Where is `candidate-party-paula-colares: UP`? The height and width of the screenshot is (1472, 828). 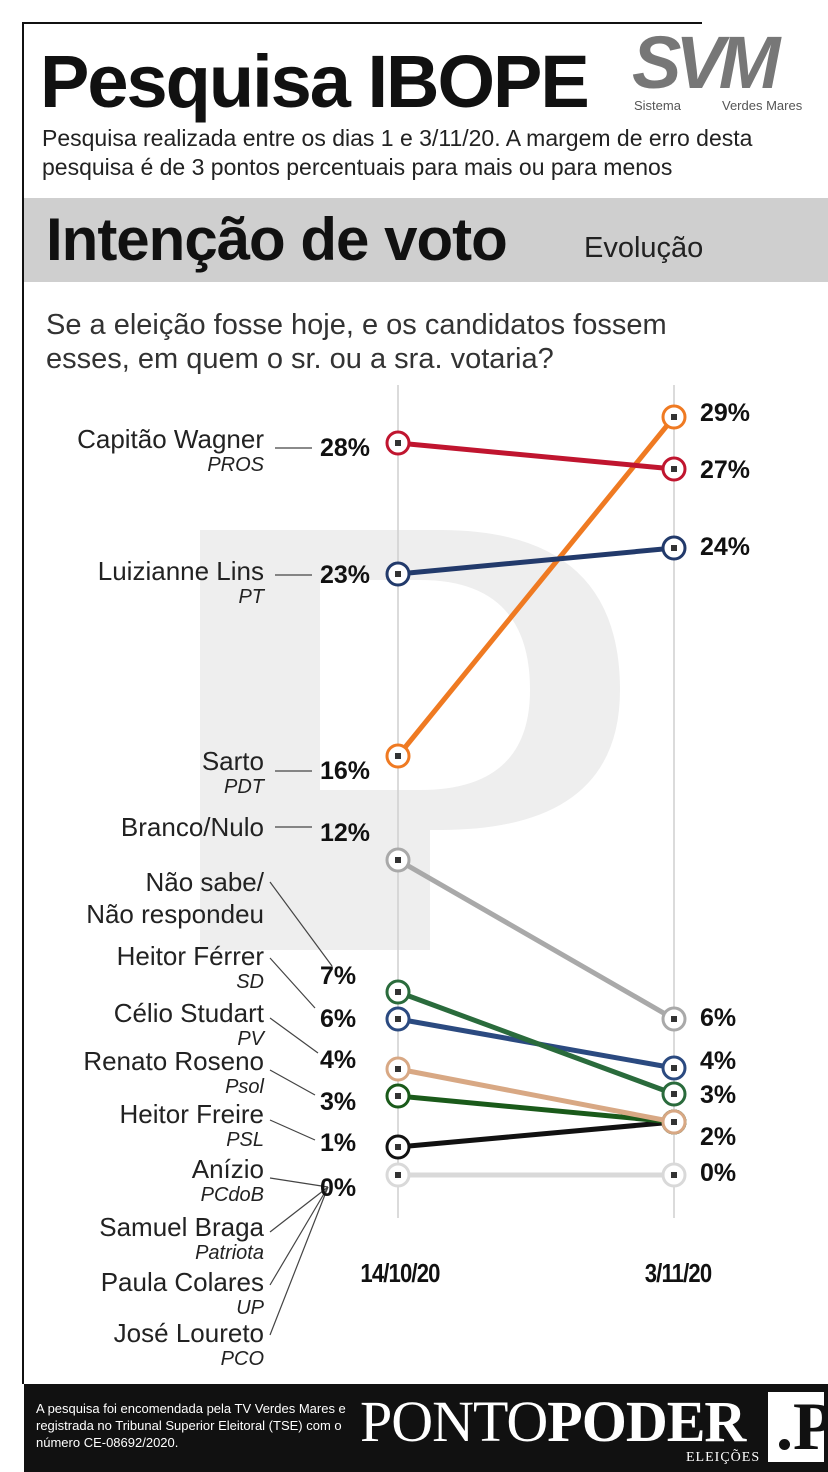 candidate-party-paula-colares: UP is located at coordinates (250, 1308).